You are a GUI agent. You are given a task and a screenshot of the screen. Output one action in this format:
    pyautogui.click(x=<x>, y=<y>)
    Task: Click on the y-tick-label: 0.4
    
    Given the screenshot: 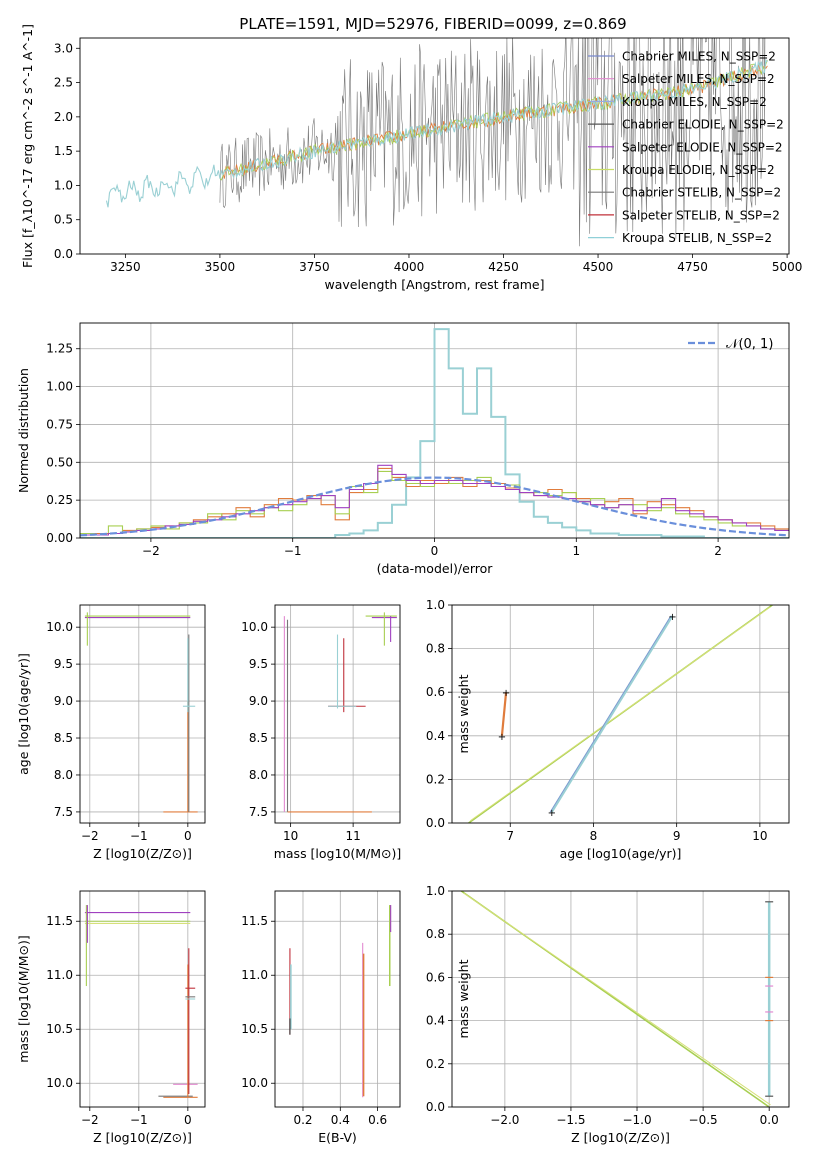 What is the action you would take?
    pyautogui.click(x=435, y=1021)
    